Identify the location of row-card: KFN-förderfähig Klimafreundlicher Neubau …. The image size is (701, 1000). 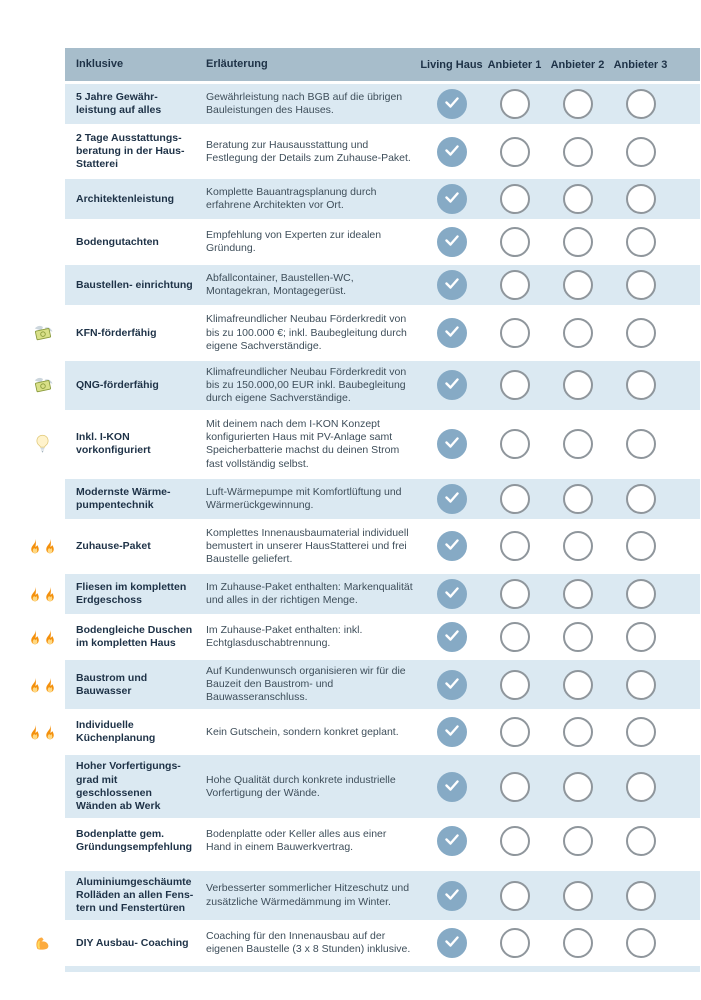
(382, 333).